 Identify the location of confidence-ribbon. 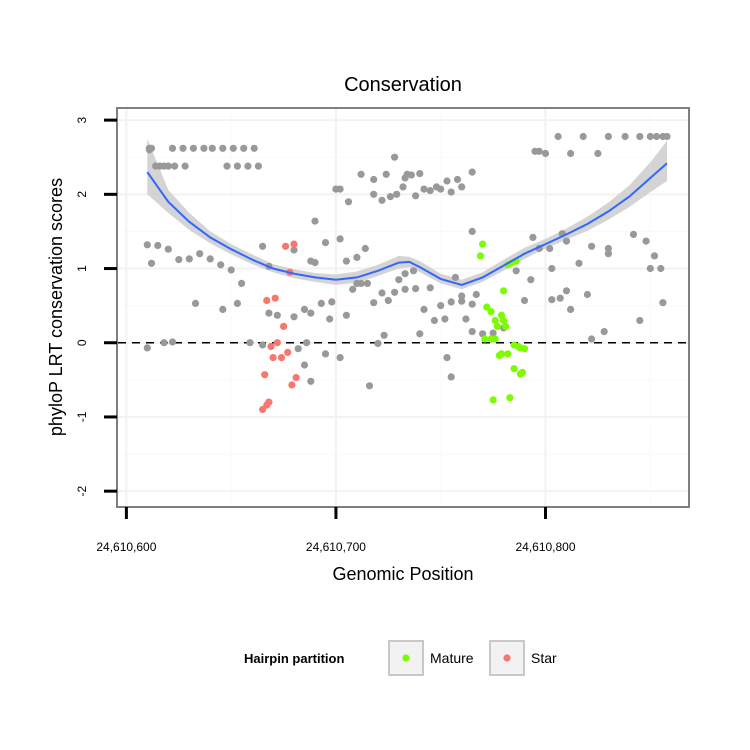
(407, 214).